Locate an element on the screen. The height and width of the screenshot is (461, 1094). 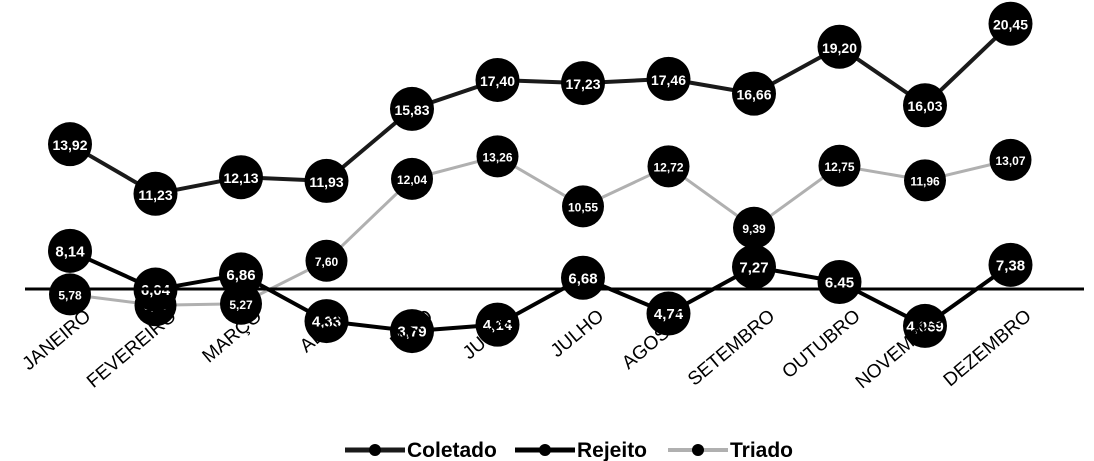
data-label-rejeito: 4,14 is located at coordinates (498, 325).